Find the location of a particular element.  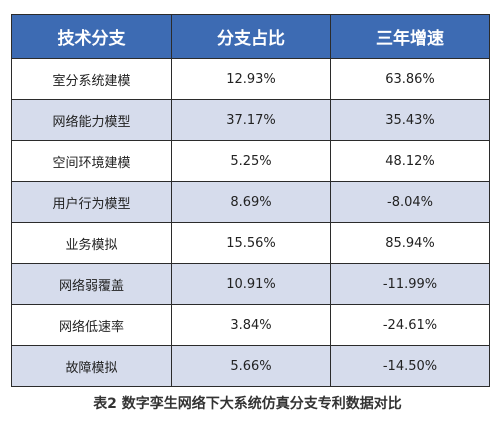

cell-share: 8.69% is located at coordinates (251, 202).